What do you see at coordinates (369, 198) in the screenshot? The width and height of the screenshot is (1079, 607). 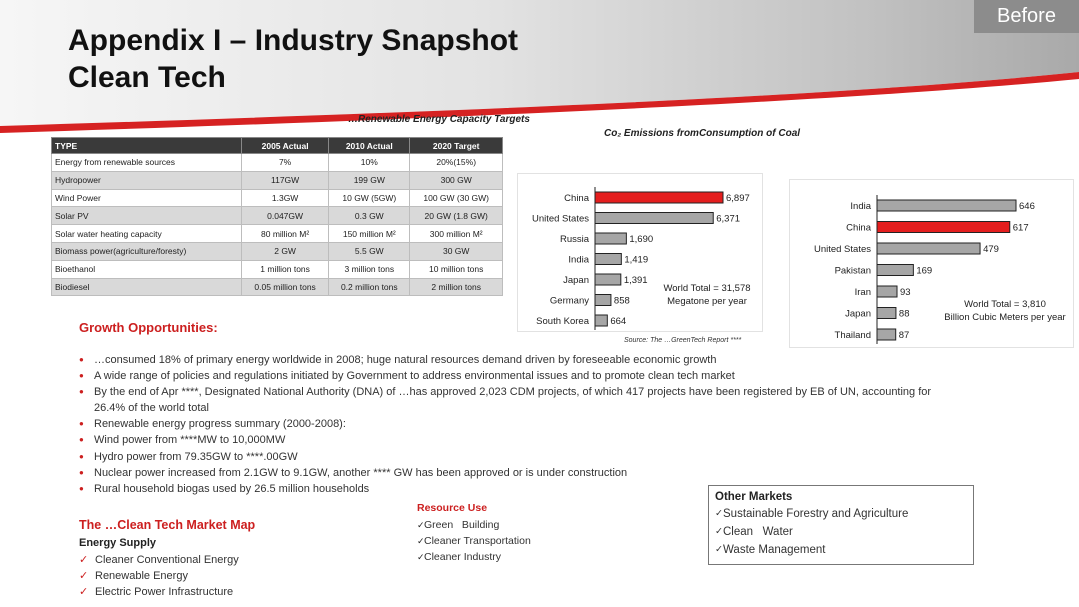 I see `table-cell: 10 GW (5GW)` at bounding box center [369, 198].